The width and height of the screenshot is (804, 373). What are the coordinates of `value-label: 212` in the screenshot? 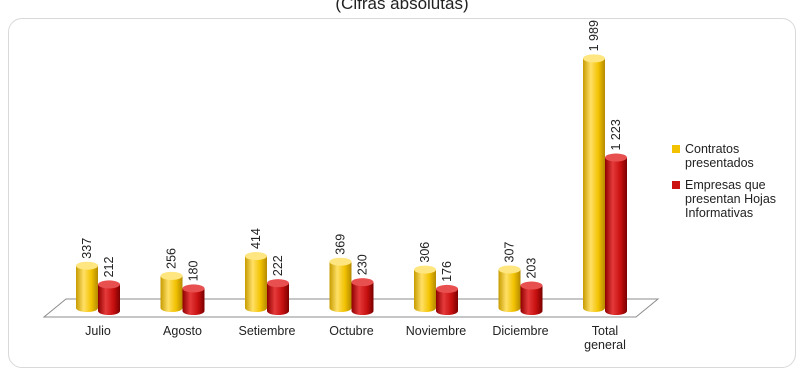 It's located at (109, 266).